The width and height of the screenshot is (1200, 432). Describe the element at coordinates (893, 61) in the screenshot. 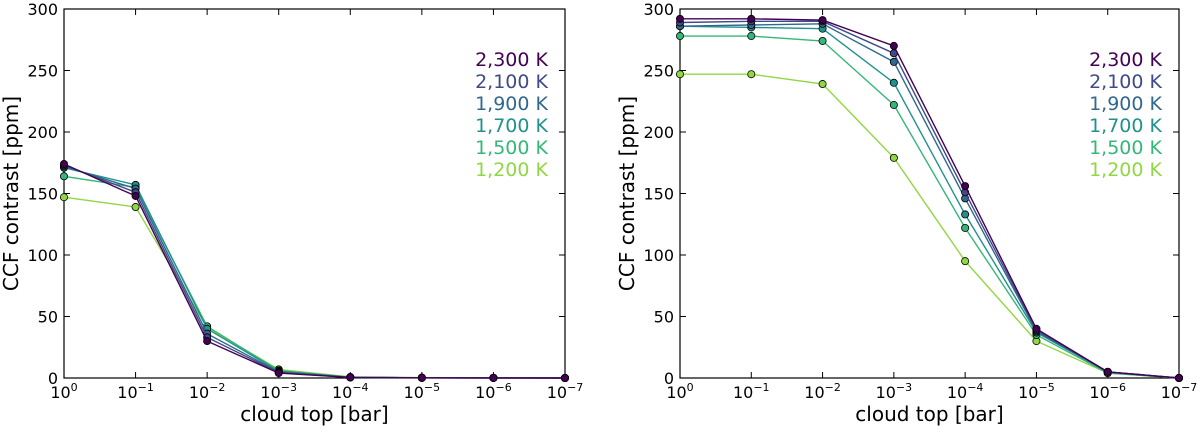

I see `data-point-1900` at that location.